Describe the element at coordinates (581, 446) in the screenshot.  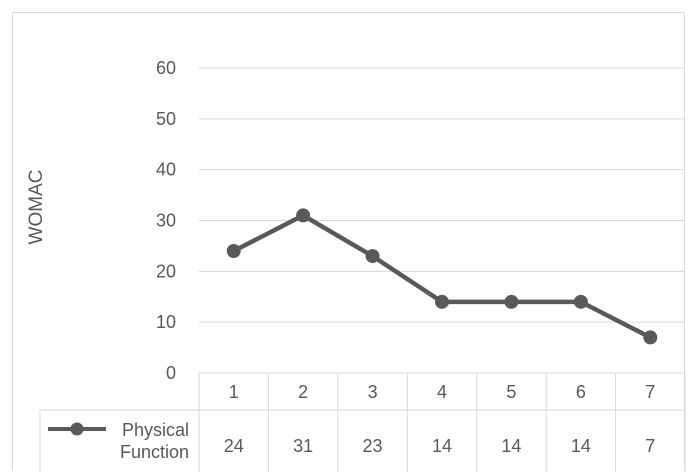
I see `table-value-6: 14` at that location.